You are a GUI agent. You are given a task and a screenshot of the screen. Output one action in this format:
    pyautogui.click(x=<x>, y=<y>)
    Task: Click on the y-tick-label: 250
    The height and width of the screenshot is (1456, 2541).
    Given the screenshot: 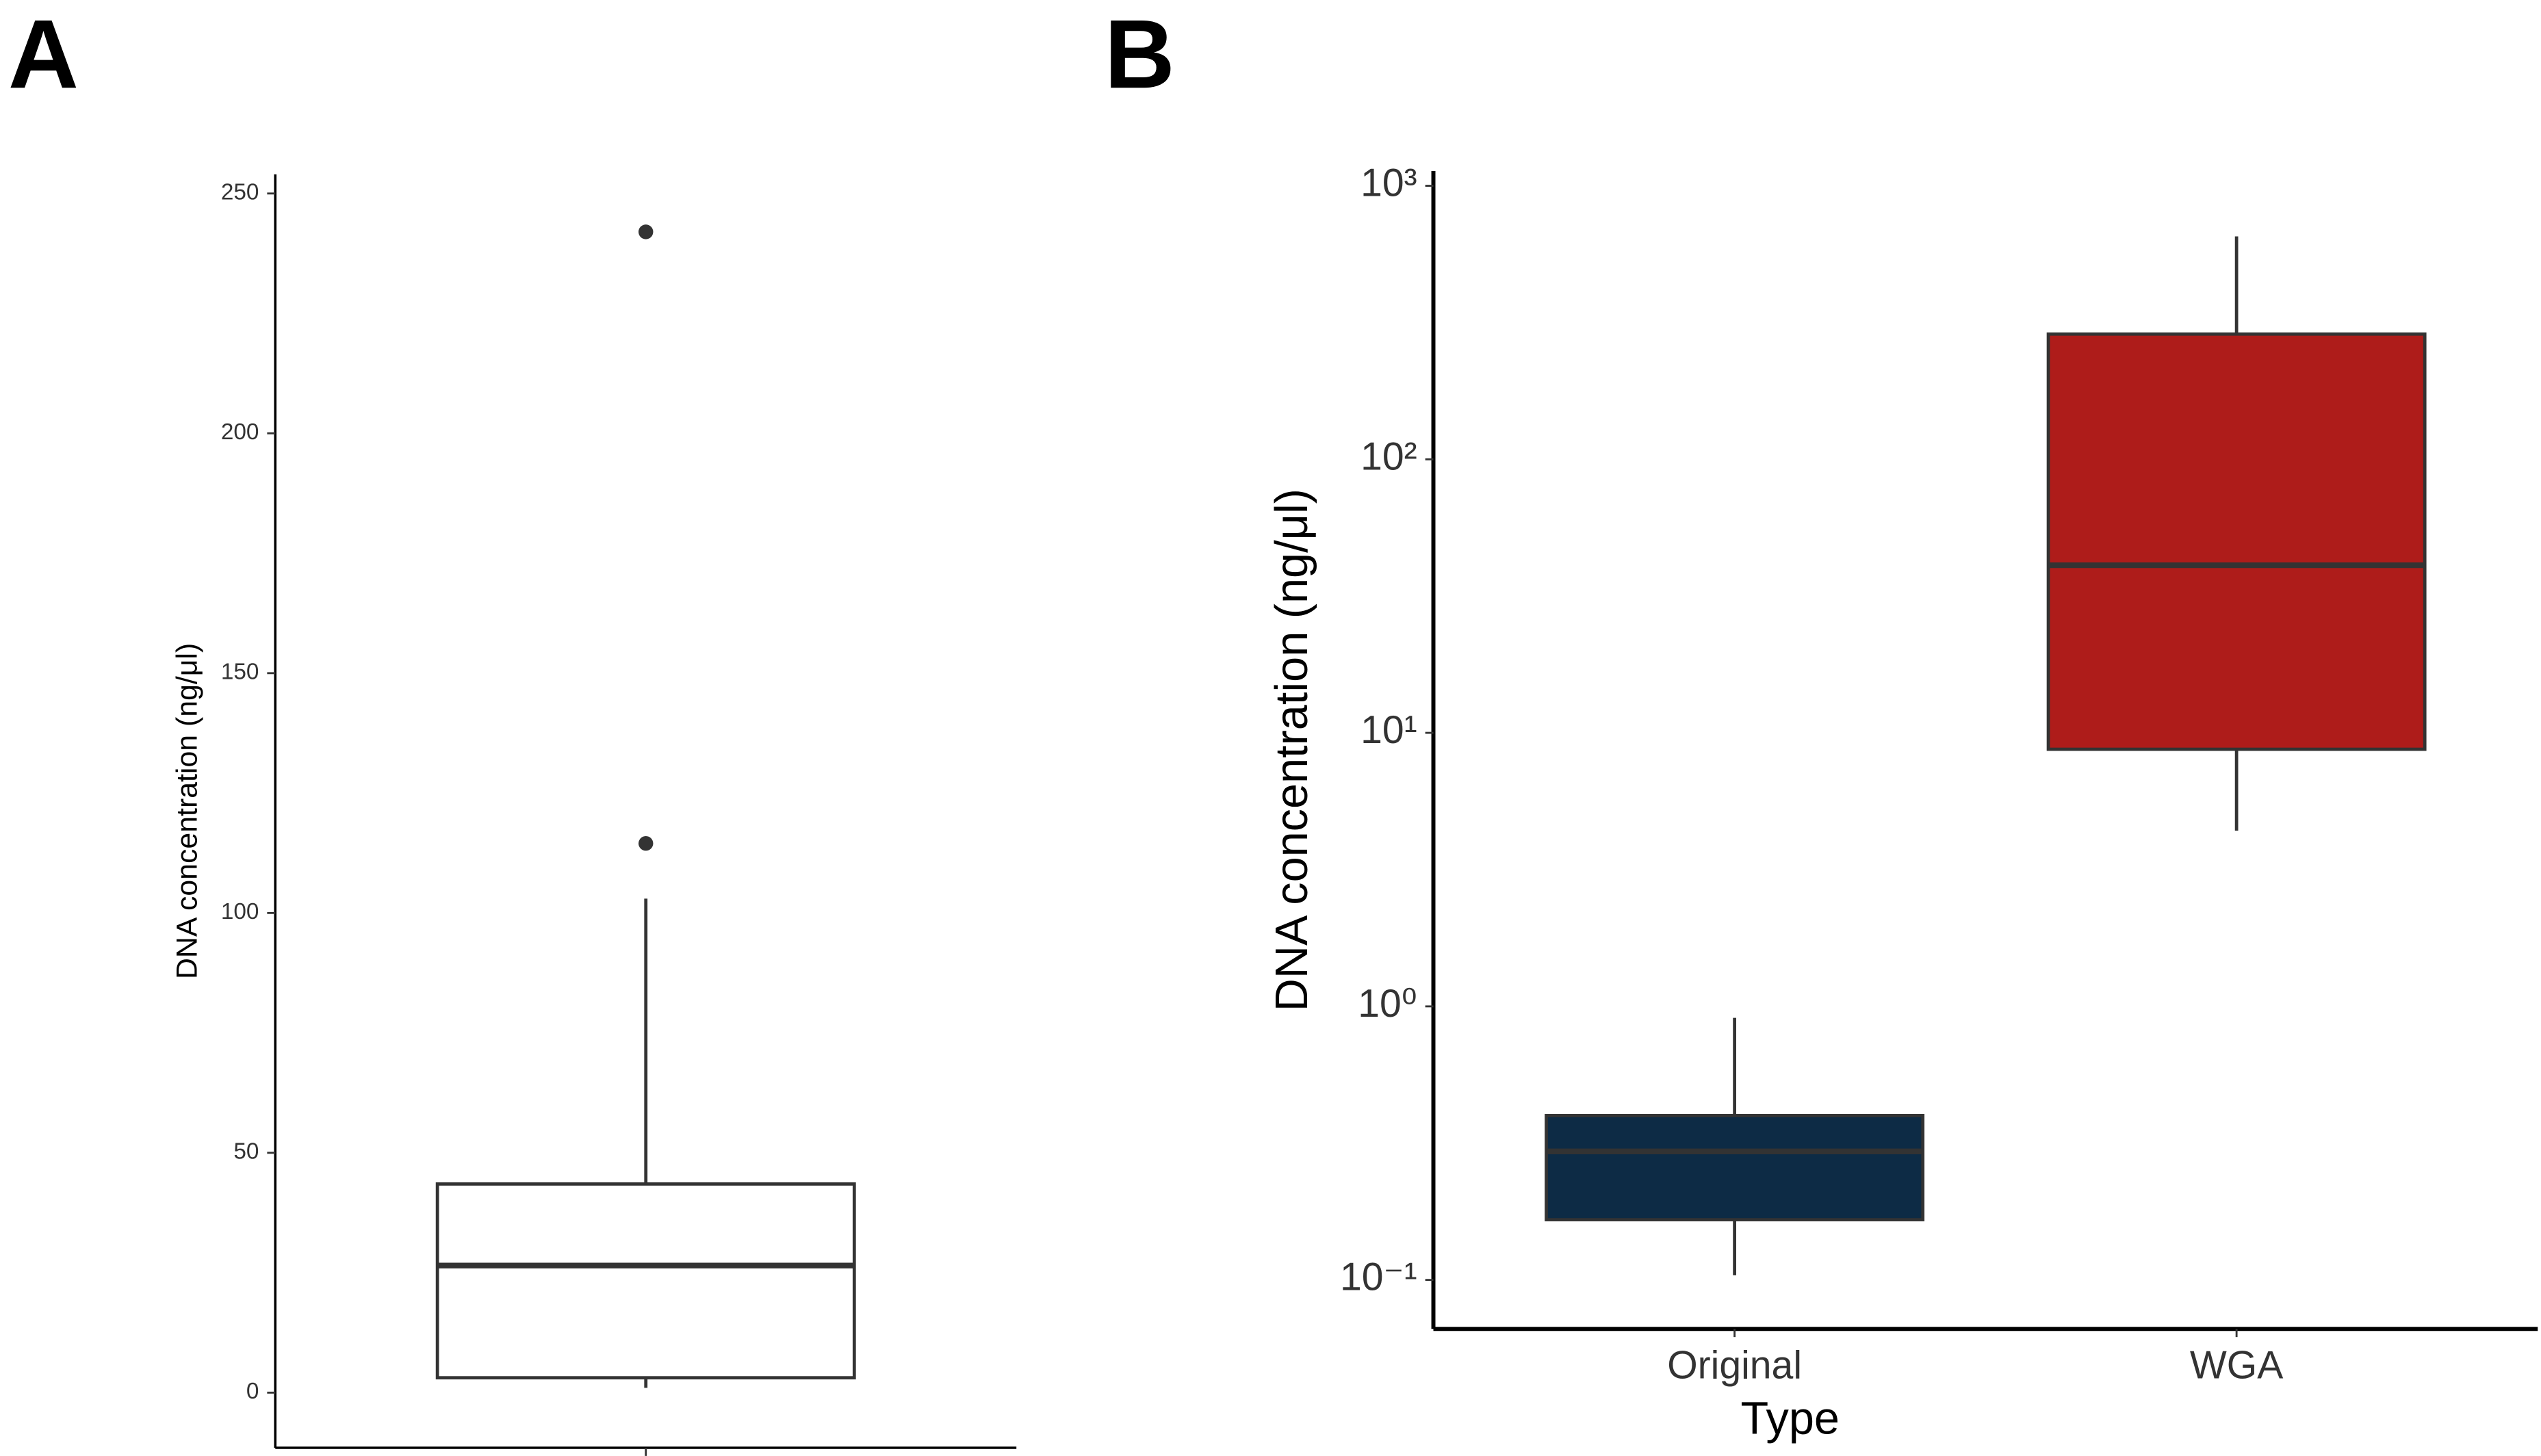 What is the action you would take?
    pyautogui.click(x=240, y=192)
    